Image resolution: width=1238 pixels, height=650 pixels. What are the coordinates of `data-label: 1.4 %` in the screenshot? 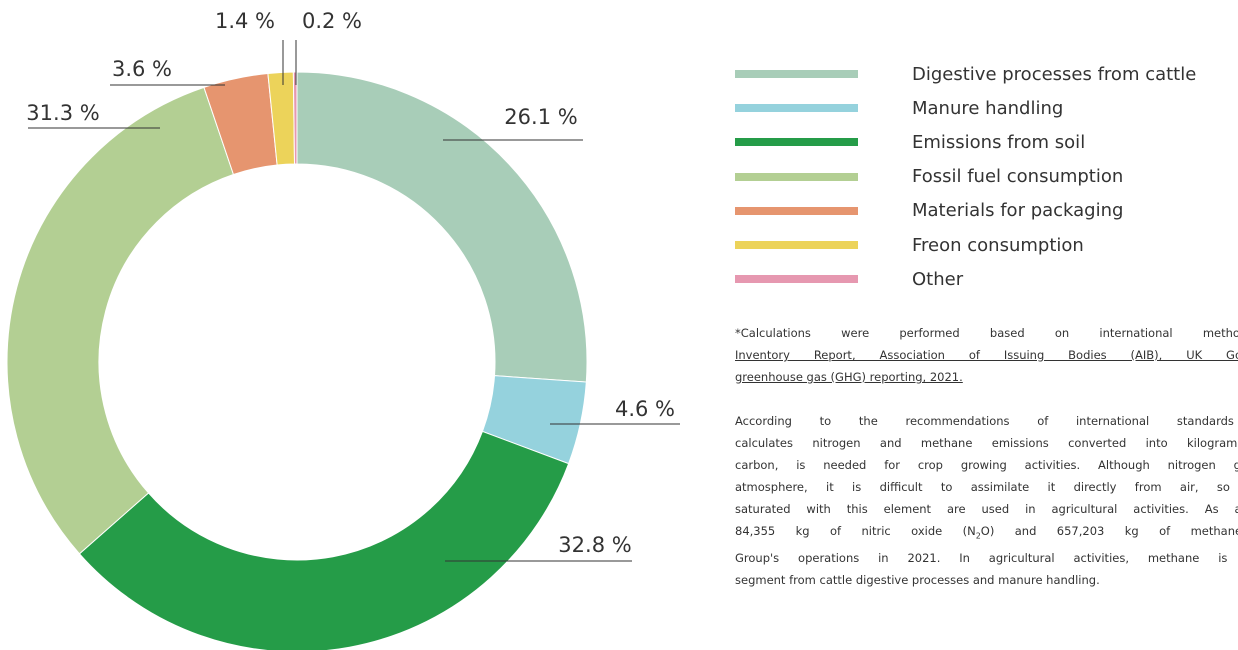 It's located at (245, 21).